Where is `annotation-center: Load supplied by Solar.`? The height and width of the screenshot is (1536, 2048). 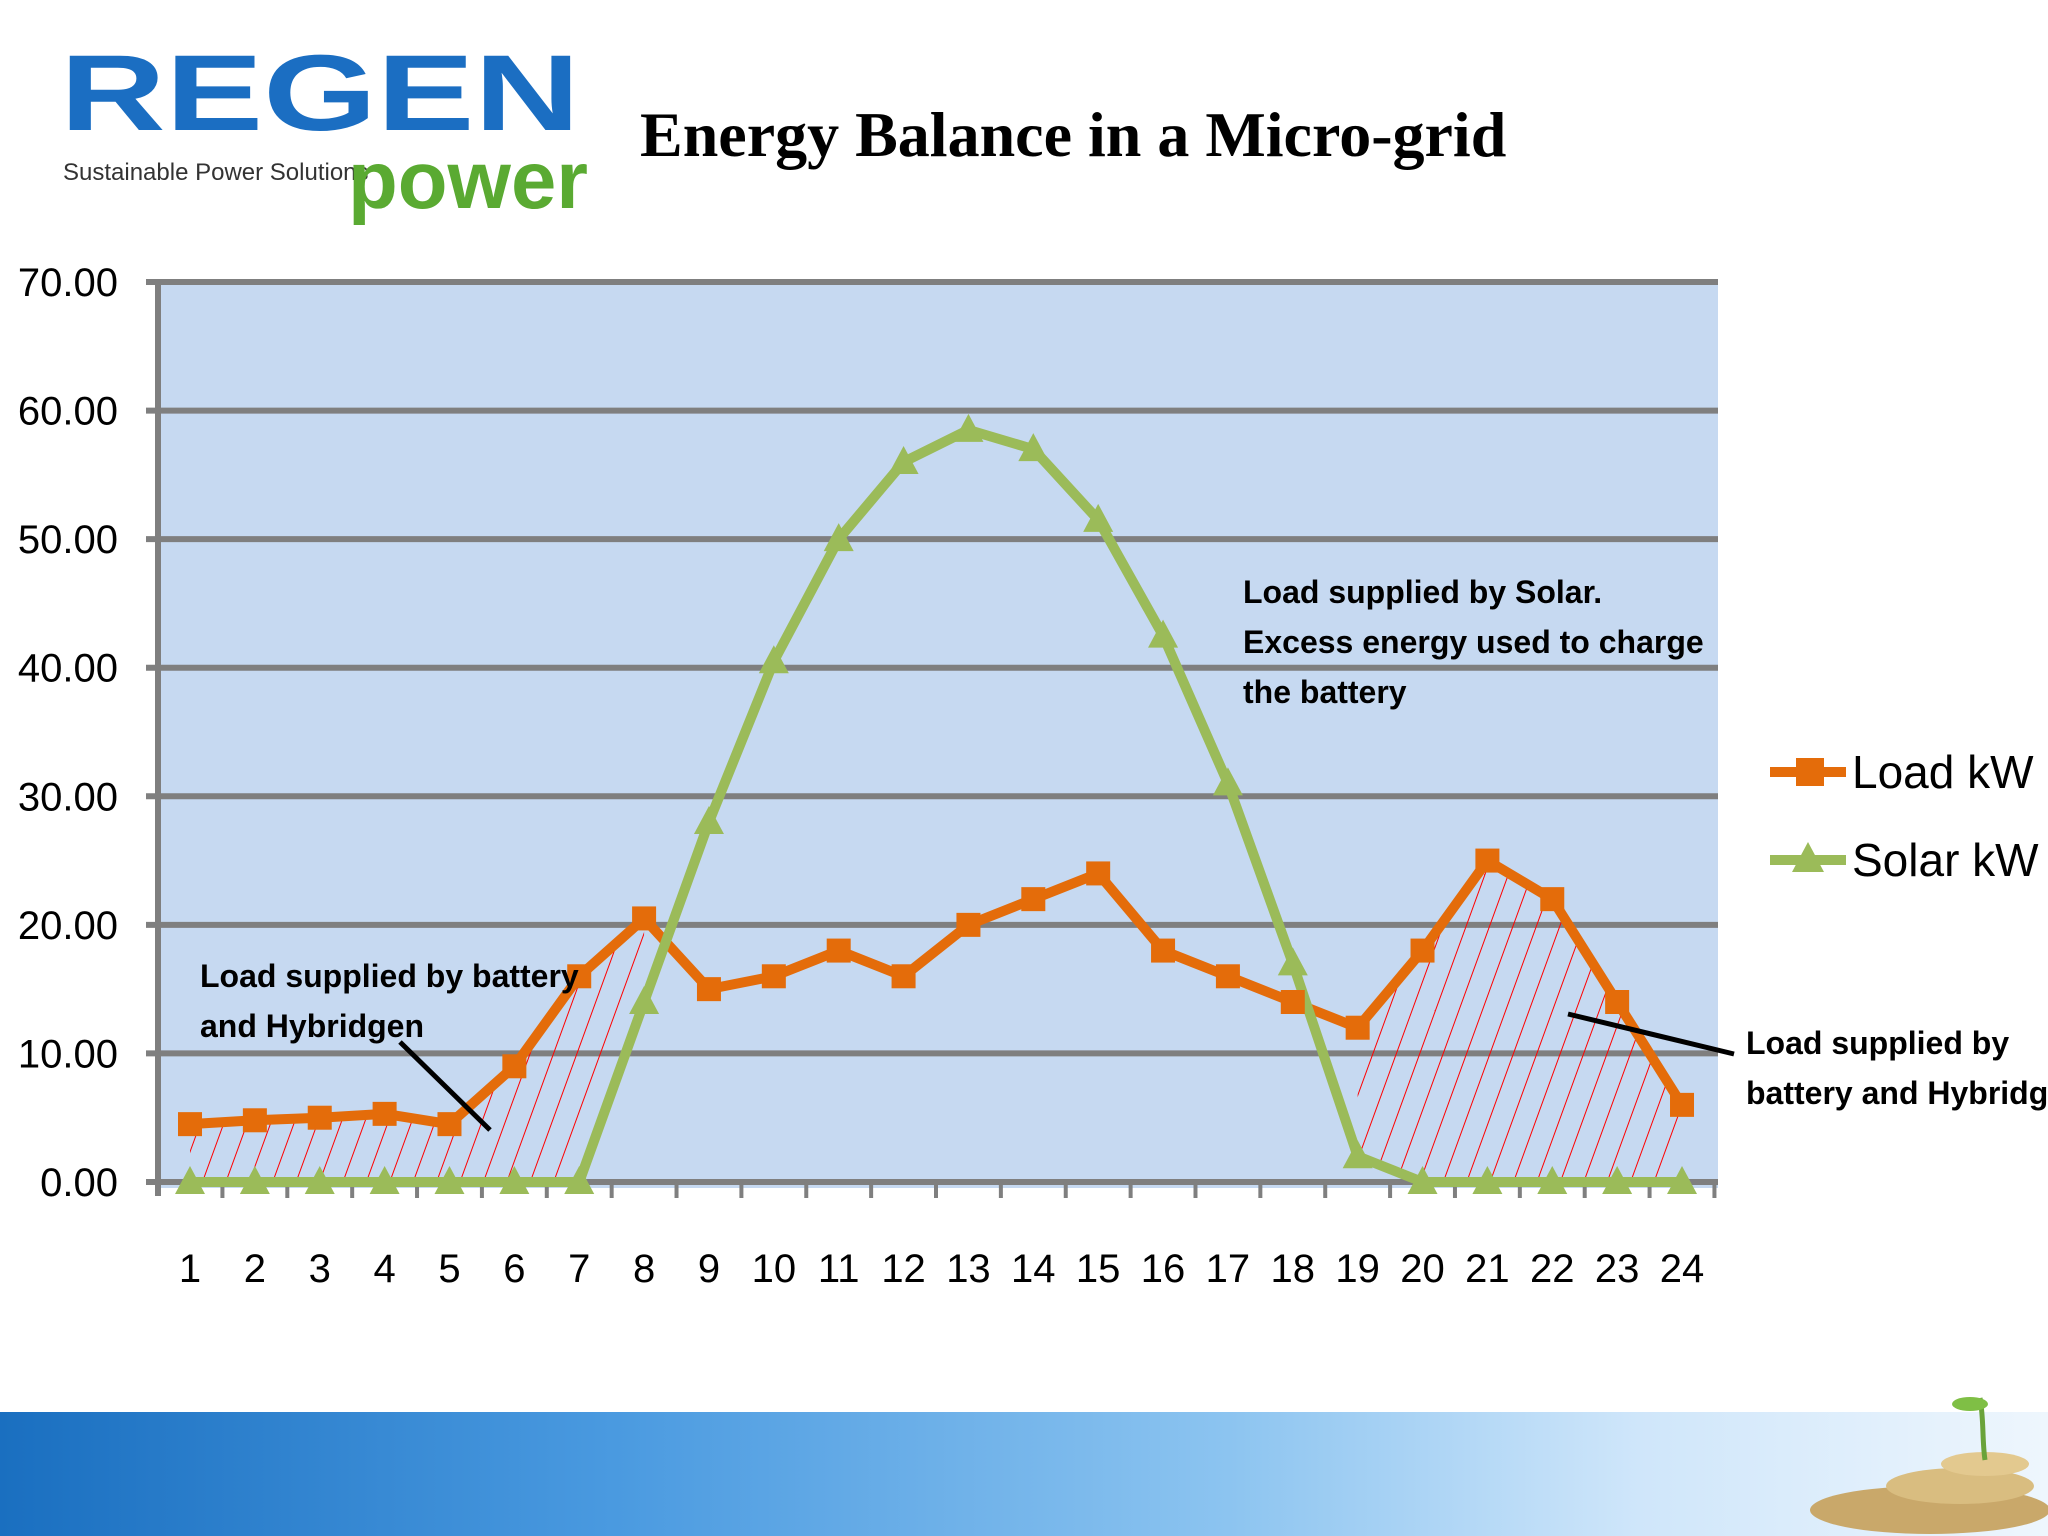
annotation-center: Load supplied by Solar. is located at coordinates (1422, 592).